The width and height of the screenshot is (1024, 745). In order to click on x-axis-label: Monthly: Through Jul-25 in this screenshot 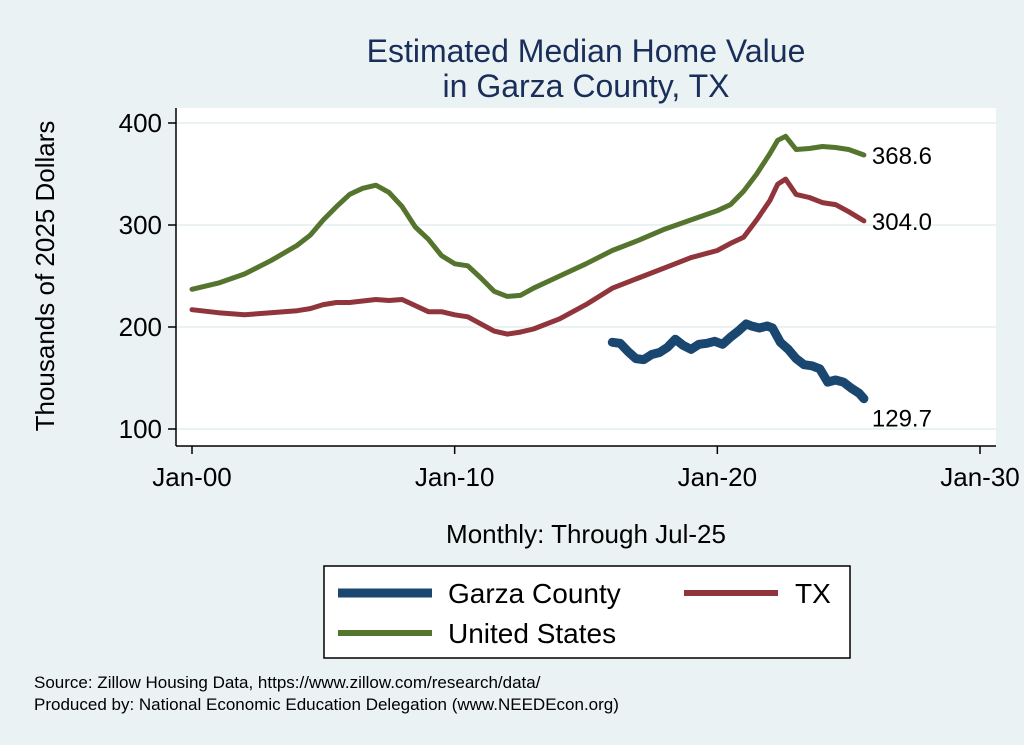, I will do `click(586, 534)`.